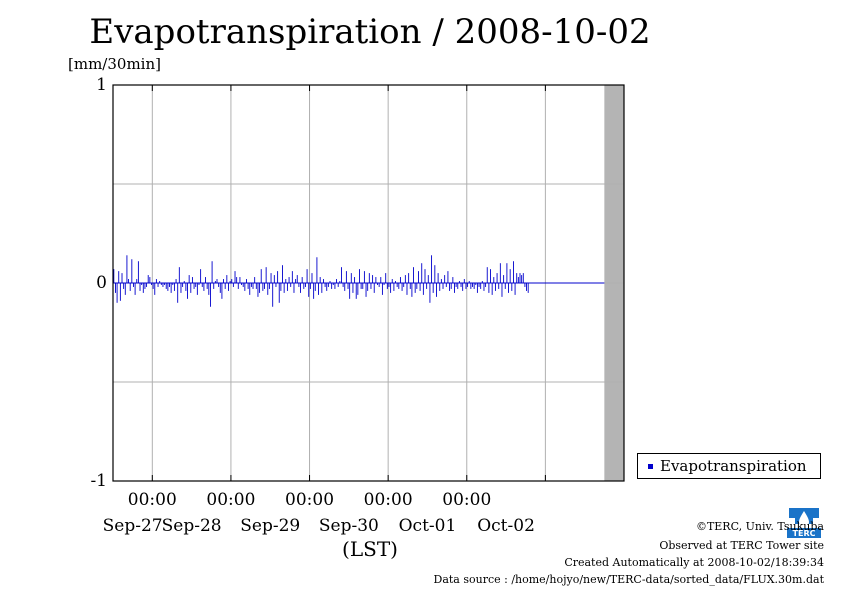 Image resolution: width=842 pixels, height=595 pixels. I want to click on x-tick-time-label: 00:00, so click(152, 500).